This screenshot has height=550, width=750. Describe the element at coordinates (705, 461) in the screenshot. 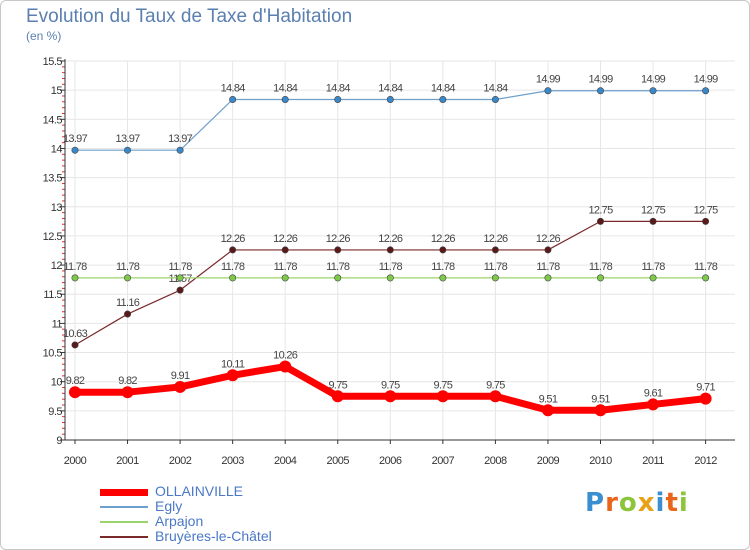

I see `x-tick-label: 2012` at that location.